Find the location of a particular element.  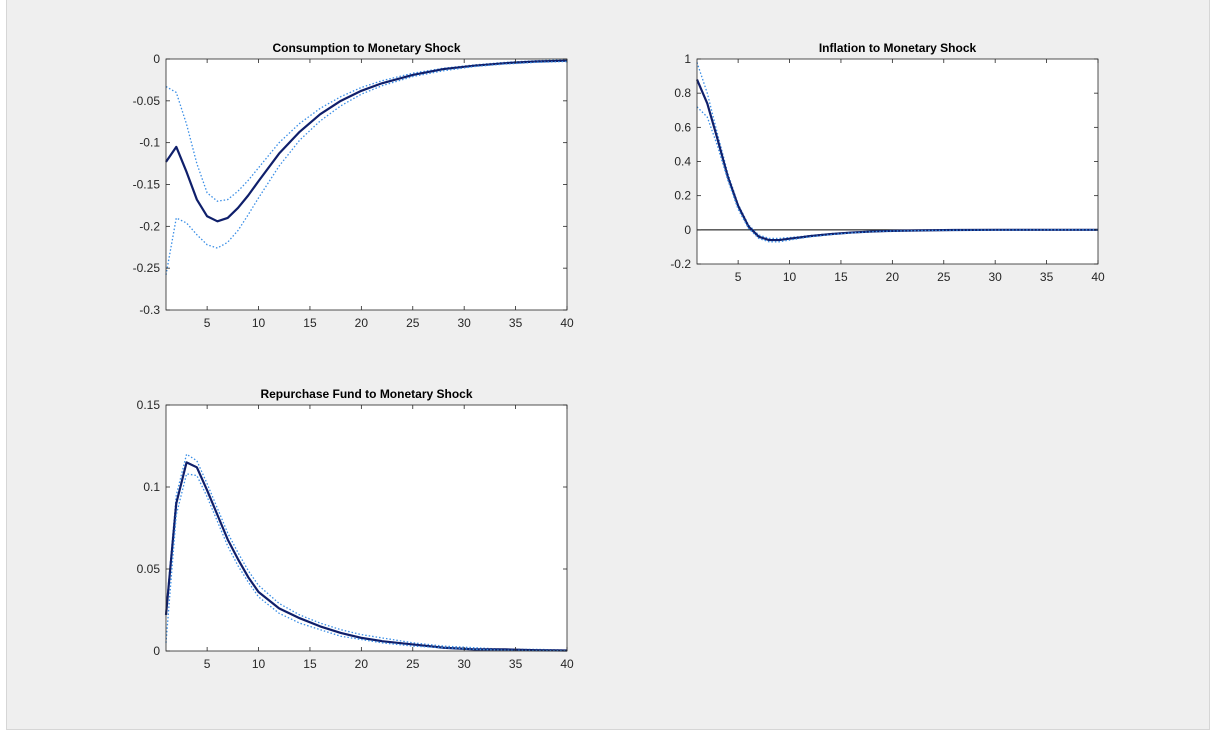

consumption-ytick-label: -0.3 is located at coordinates (149, 310).